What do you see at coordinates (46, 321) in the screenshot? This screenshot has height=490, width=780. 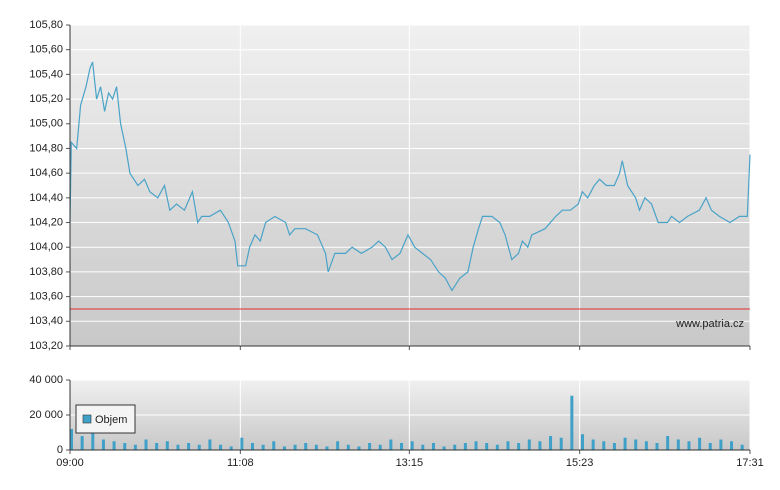 I see `y-tick-label: 103,40` at bounding box center [46, 321].